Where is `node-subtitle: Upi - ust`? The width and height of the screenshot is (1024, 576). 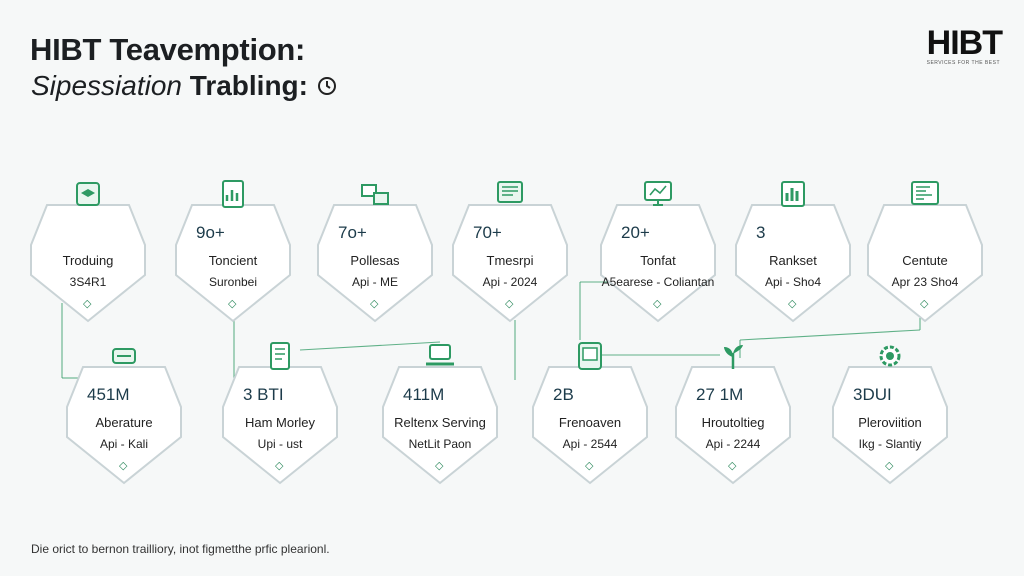 node-subtitle: Upi - ust is located at coordinates (280, 444).